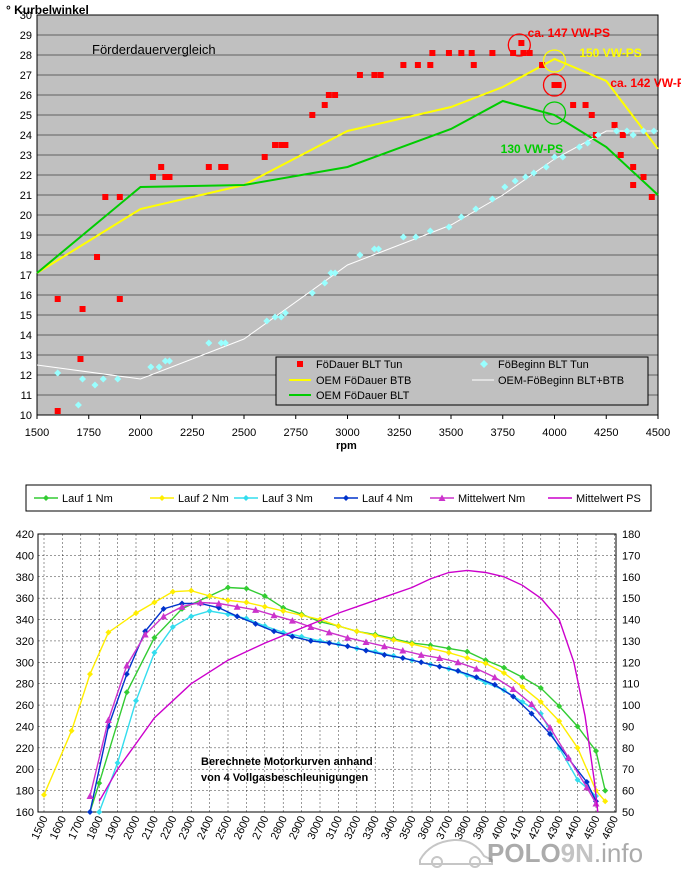 The width and height of the screenshot is (681, 871). I want to click on watermark-text: POLO9N.info, so click(565, 853).